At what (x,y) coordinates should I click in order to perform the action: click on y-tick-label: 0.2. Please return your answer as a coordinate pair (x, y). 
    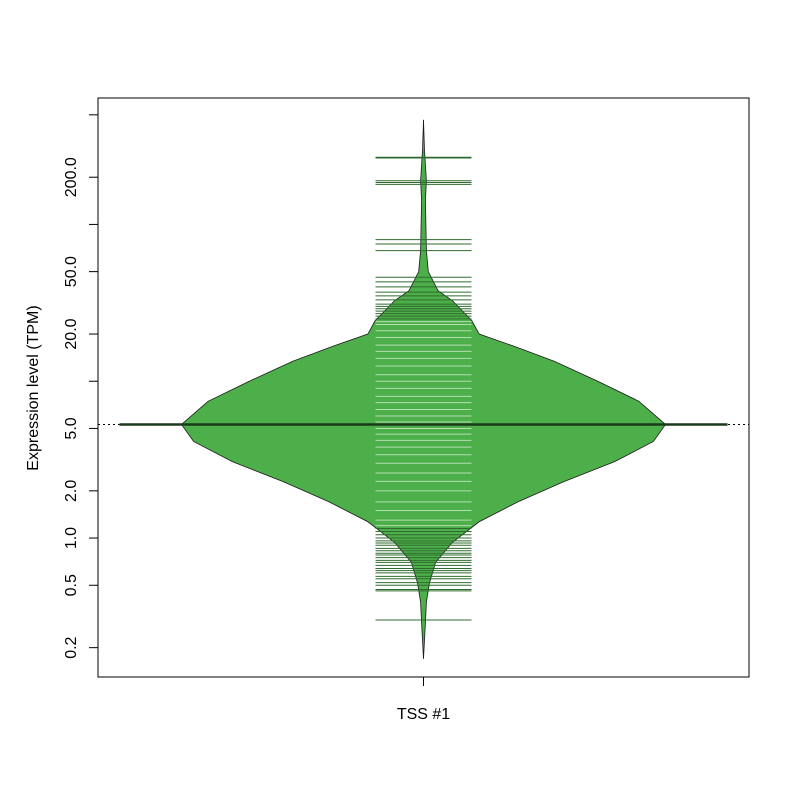
    Looking at the image, I should click on (71, 647).